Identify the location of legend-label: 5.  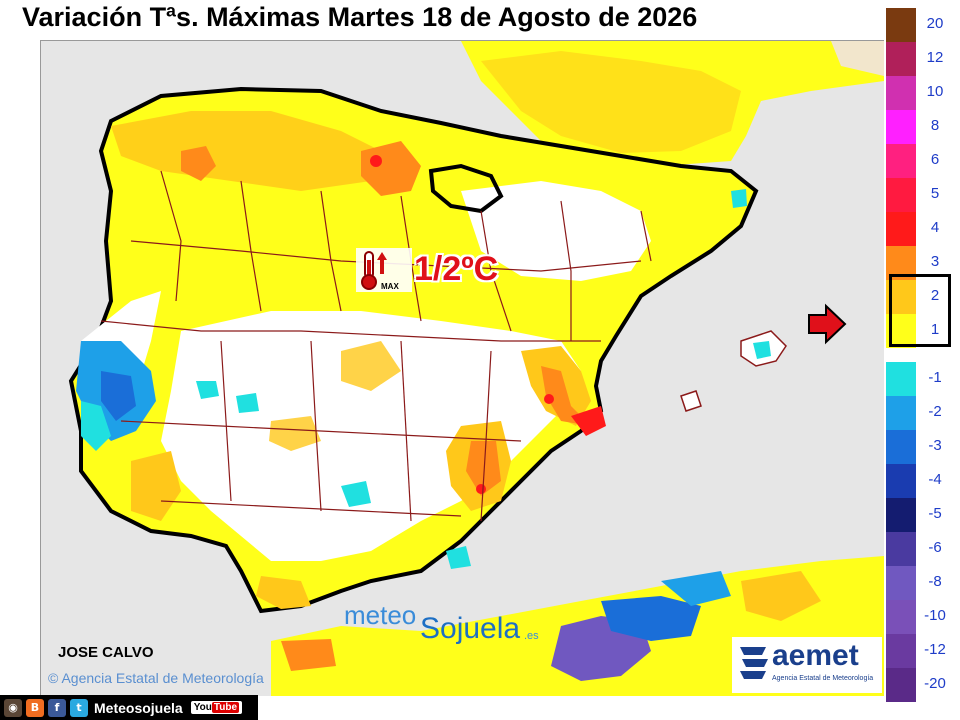
(935, 193).